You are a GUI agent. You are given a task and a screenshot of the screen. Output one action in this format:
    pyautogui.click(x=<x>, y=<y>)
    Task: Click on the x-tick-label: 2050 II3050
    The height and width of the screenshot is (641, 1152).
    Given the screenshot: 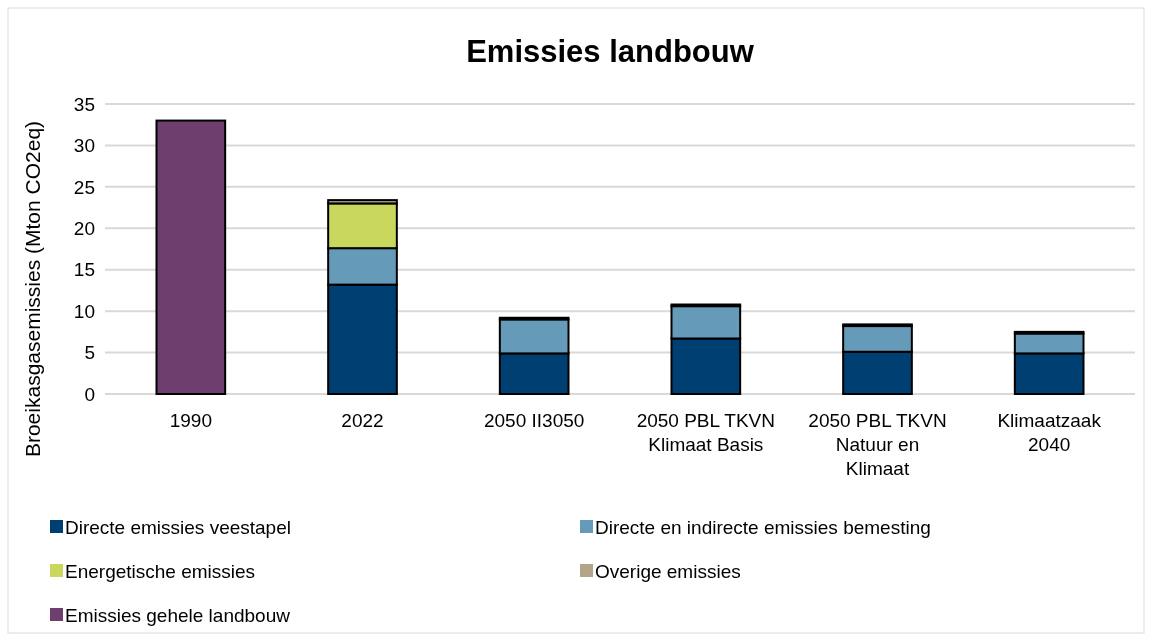 What is the action you would take?
    pyautogui.click(x=534, y=420)
    